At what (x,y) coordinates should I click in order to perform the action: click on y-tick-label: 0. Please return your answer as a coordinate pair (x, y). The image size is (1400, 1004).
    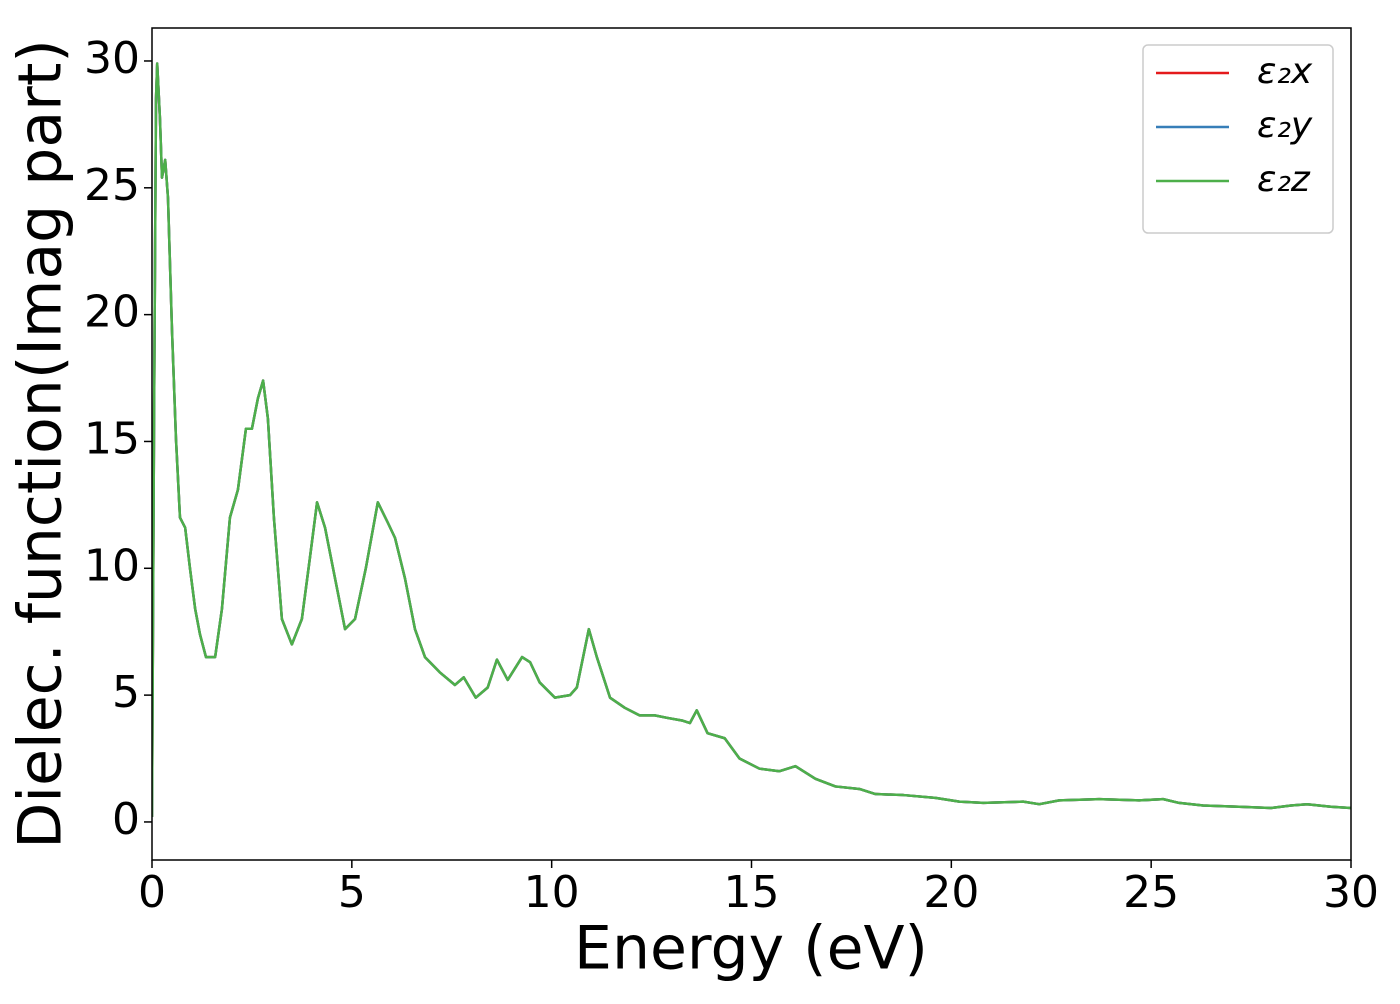
    Looking at the image, I should click on (126, 819).